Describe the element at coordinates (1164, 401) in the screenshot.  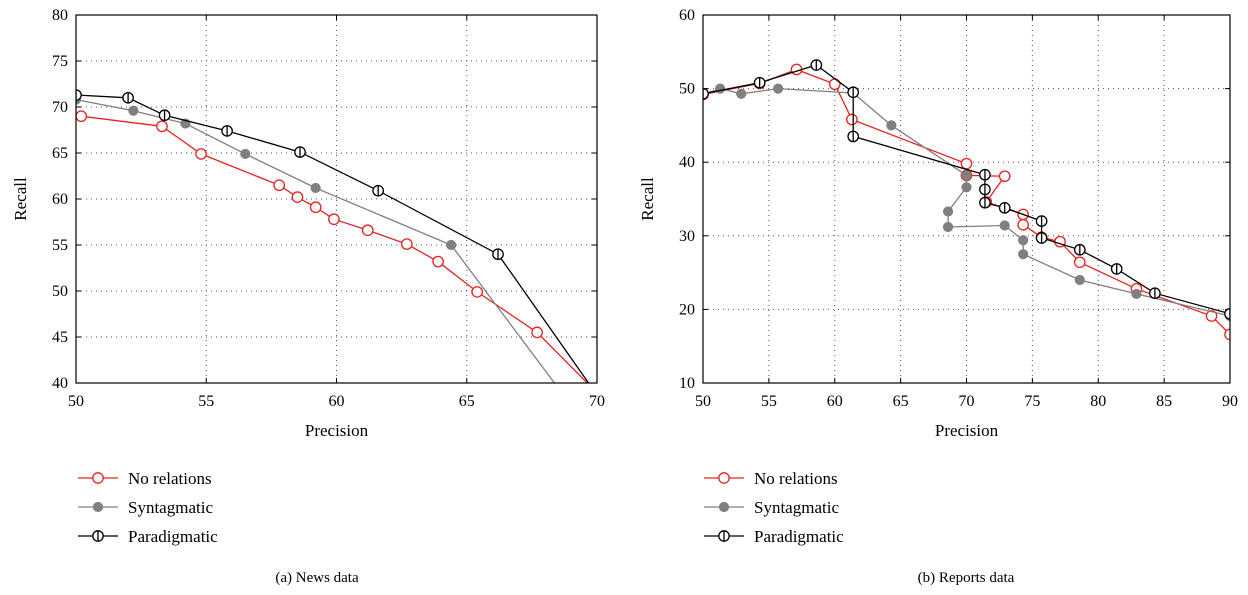
I see `x-tick-label: 85` at that location.